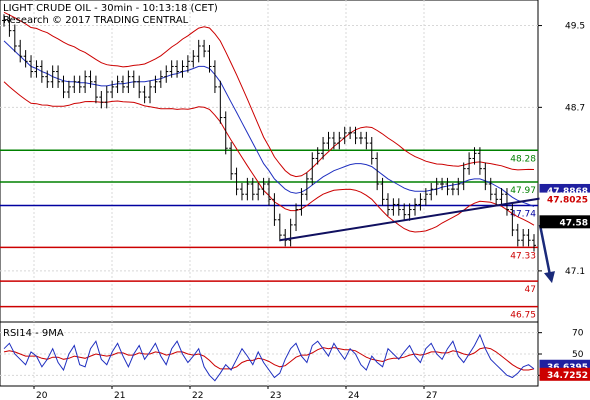 The height and width of the screenshot is (400, 590). Describe the element at coordinates (110, 8) in the screenshot. I see `chart-title: LIGHT CRUDE OIL - 30min - 10:13:18 (CET)` at that location.